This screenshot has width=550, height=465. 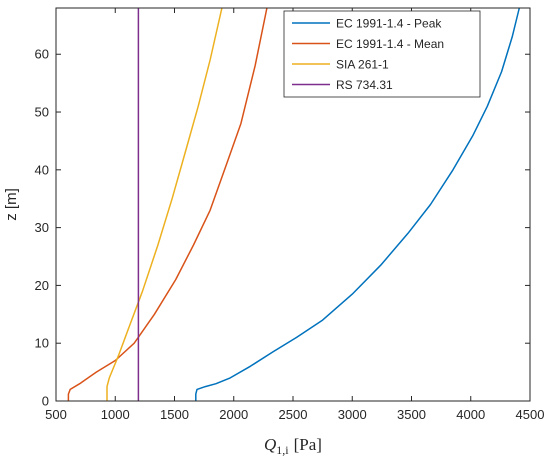 I want to click on y-tick-label: 30, so click(x=42, y=227).